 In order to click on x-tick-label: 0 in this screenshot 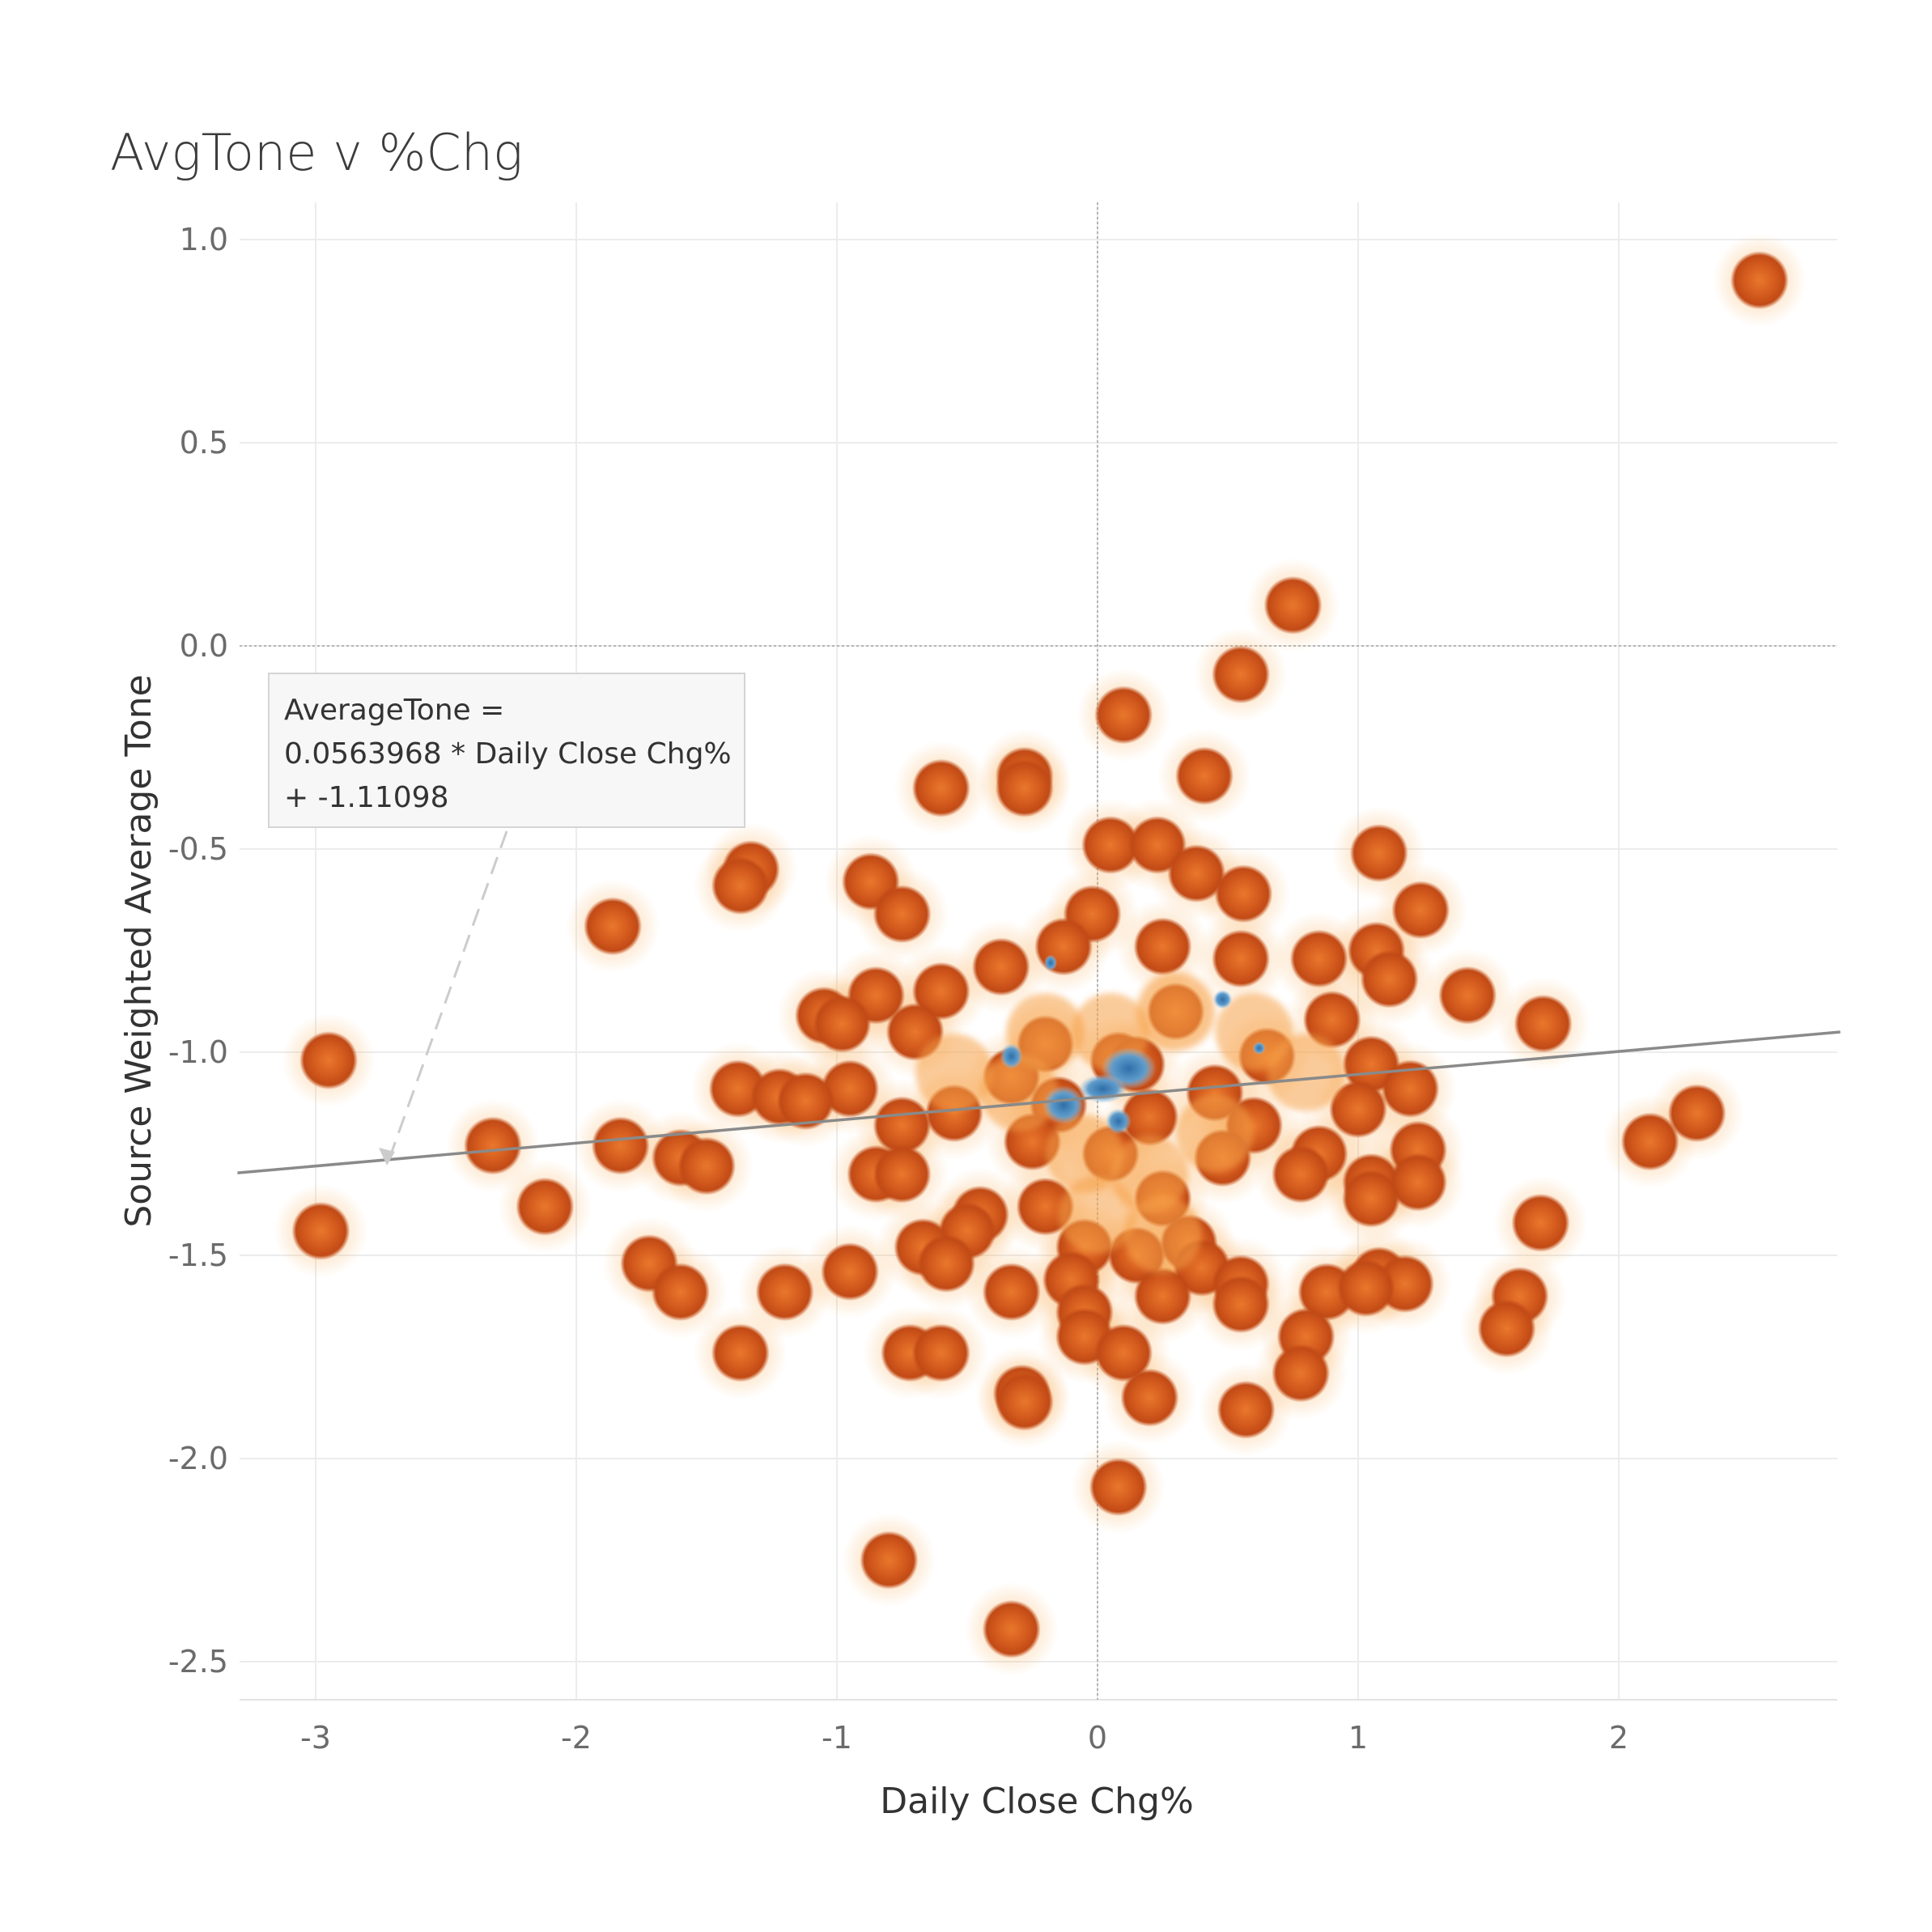, I will do `click(1097, 1738)`.